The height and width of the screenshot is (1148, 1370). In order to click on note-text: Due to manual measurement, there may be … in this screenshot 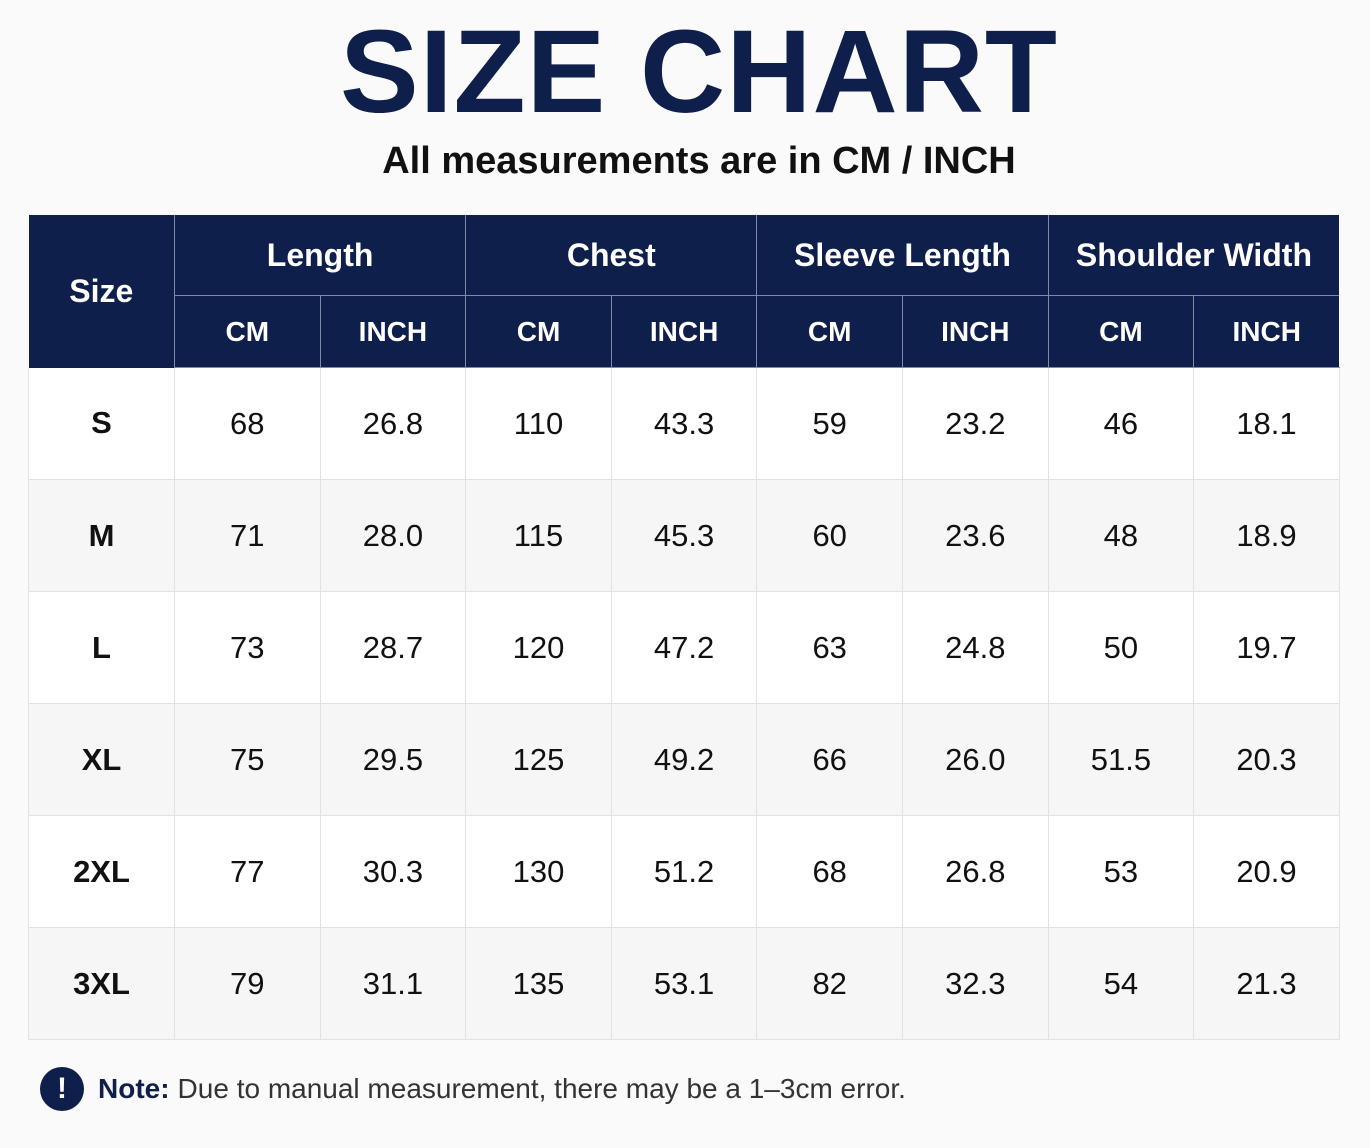, I will do `click(541, 1088)`.